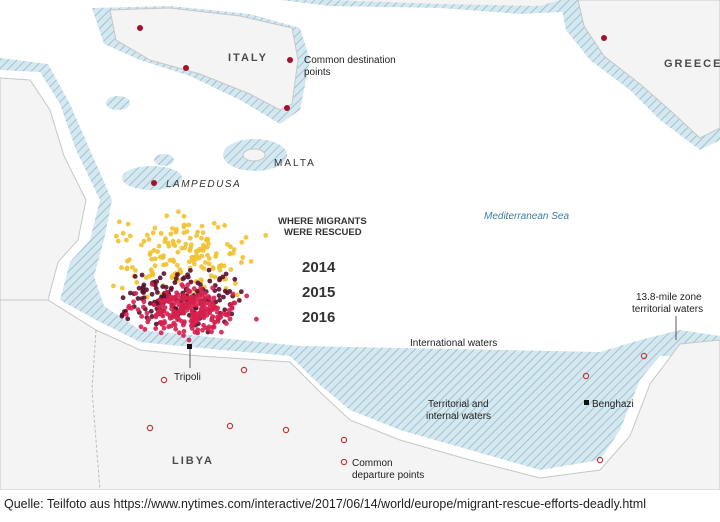 Image resolution: width=720 pixels, height=522 pixels. Describe the element at coordinates (458, 404) in the screenshot. I see `label-territorial-line1: Territorial and` at that location.